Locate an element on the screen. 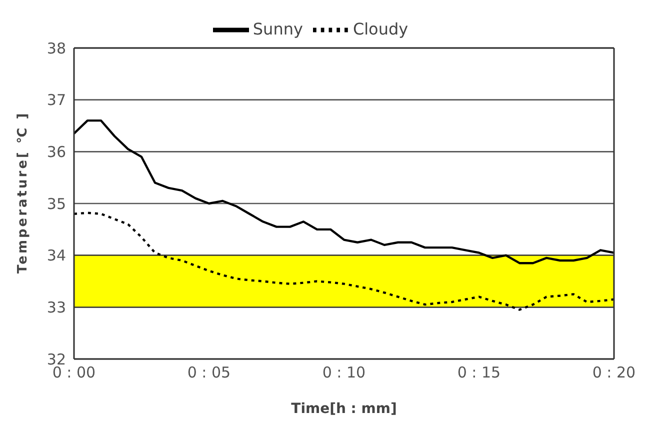 The width and height of the screenshot is (653, 435). y-tick-label: 35 is located at coordinates (56, 203).